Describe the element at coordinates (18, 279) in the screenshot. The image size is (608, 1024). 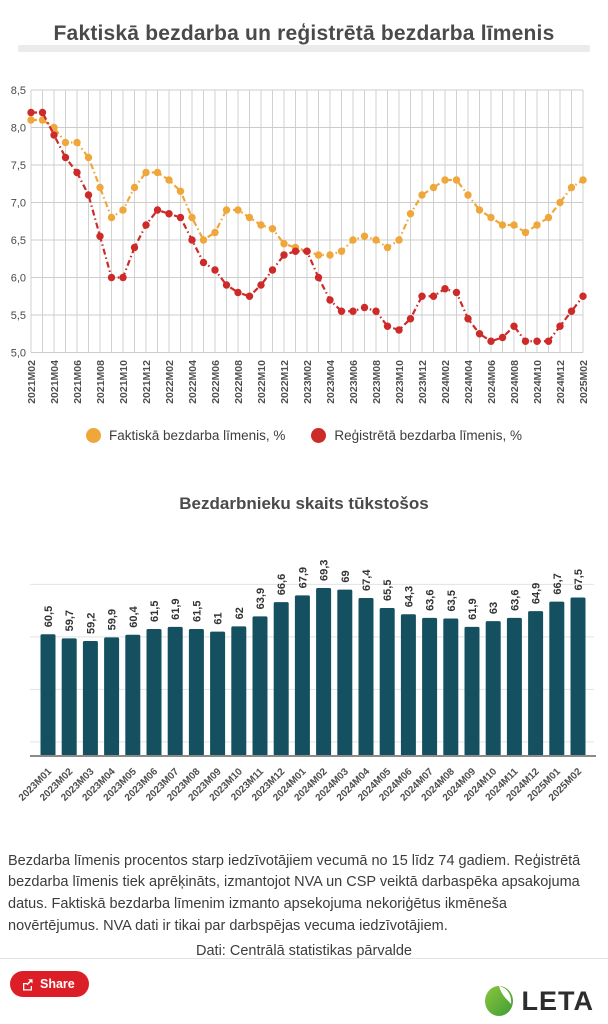
I see `svg-text: 6,0` at that location.